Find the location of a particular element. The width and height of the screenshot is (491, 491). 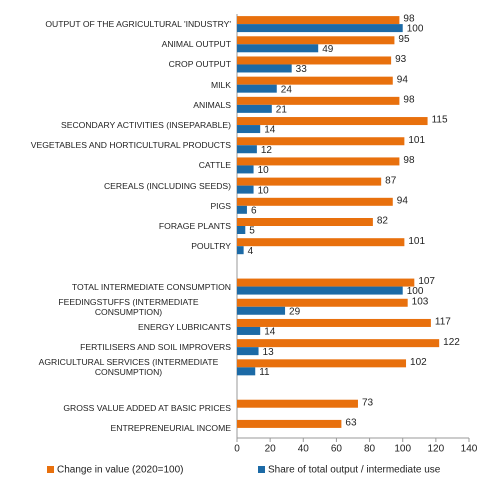

category-label: GROSS VALUE ADDED AT BASIC PRICES is located at coordinates (147, 407).